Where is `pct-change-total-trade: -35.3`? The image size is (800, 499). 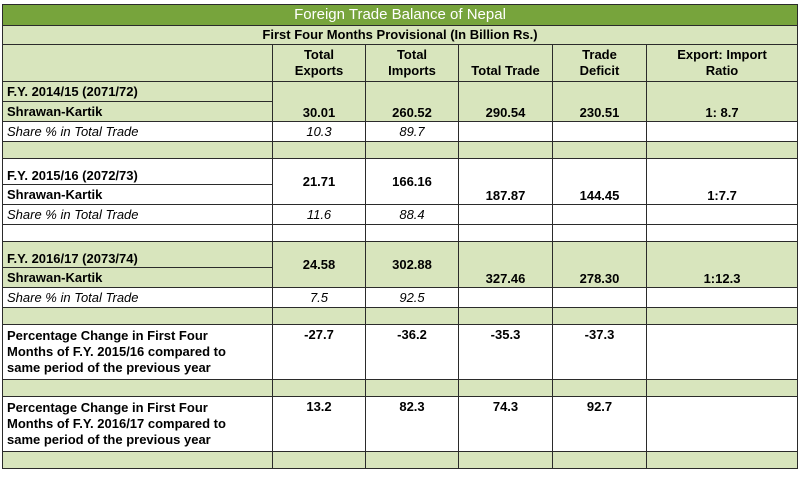
pct-change-total-trade: -35.3 is located at coordinates (505, 352).